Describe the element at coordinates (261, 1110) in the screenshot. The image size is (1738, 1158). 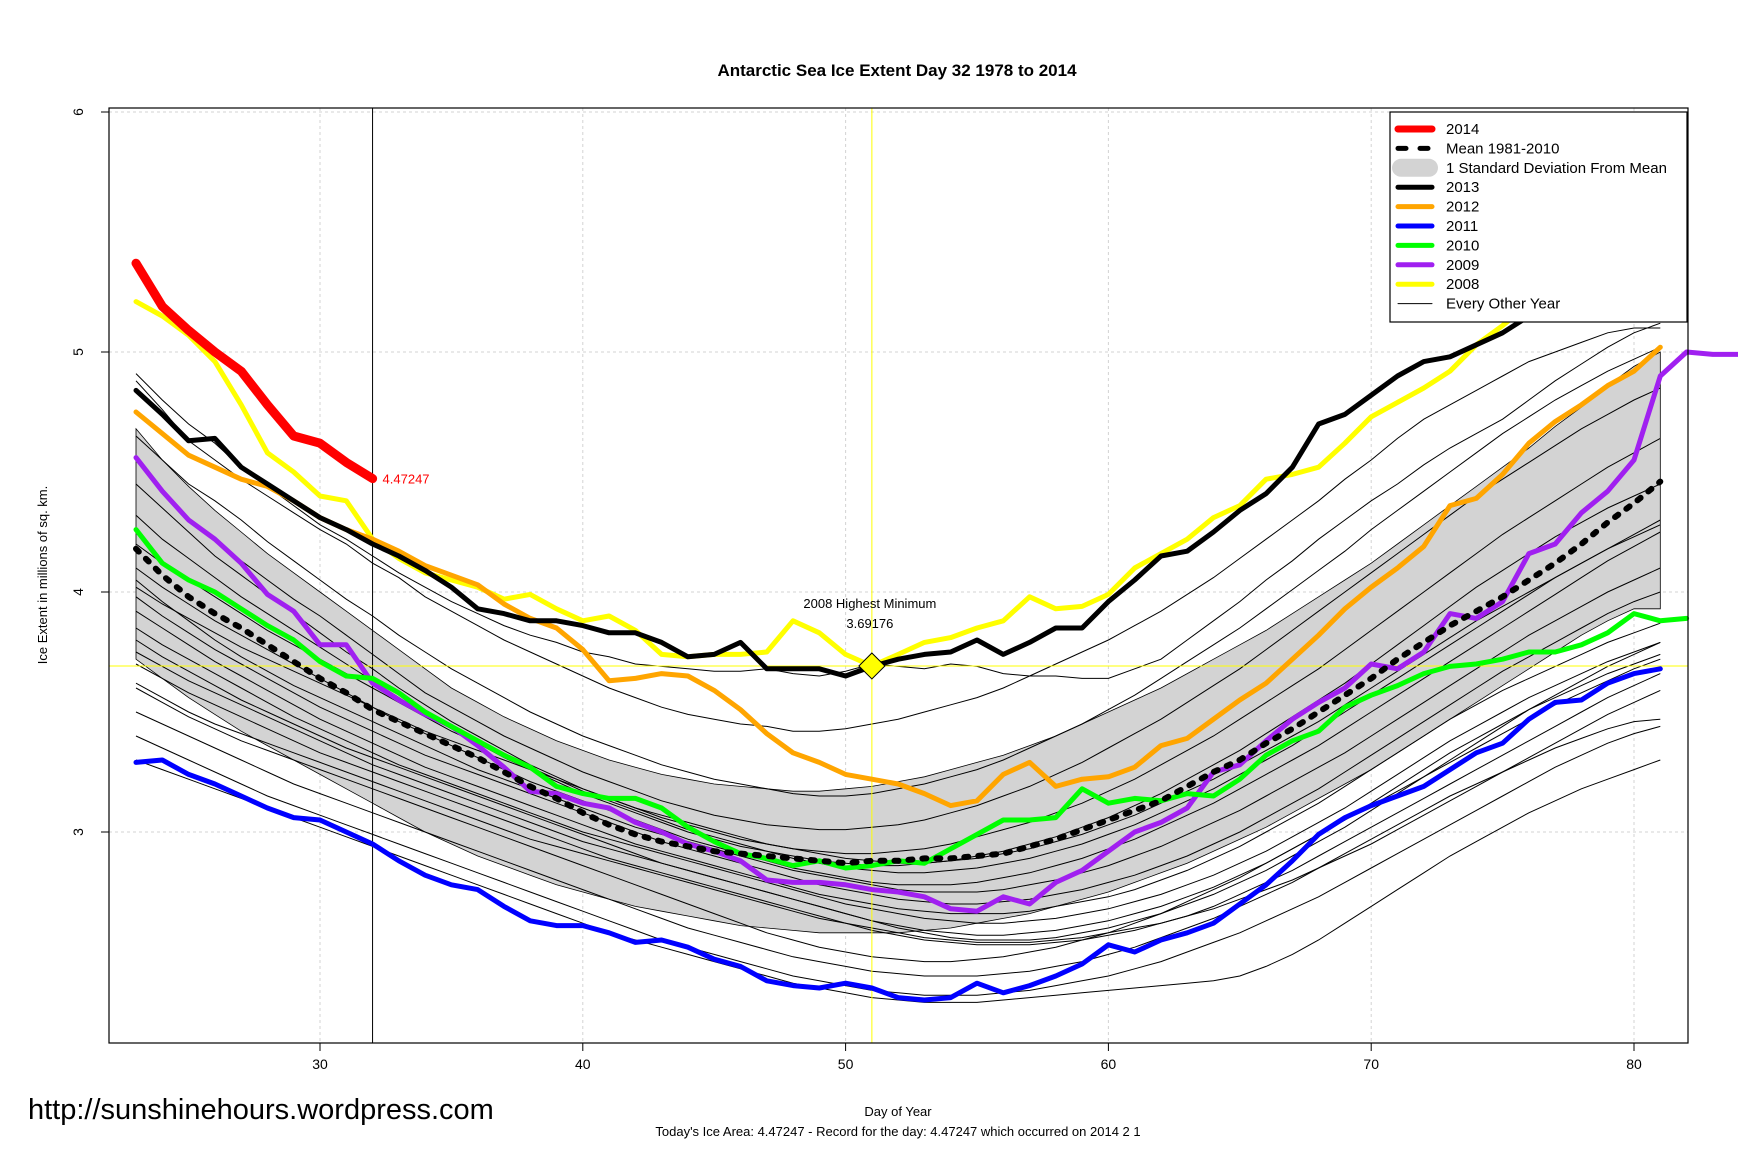
I see `watermark-url: http://sunshinehours.wordpress.com` at that location.